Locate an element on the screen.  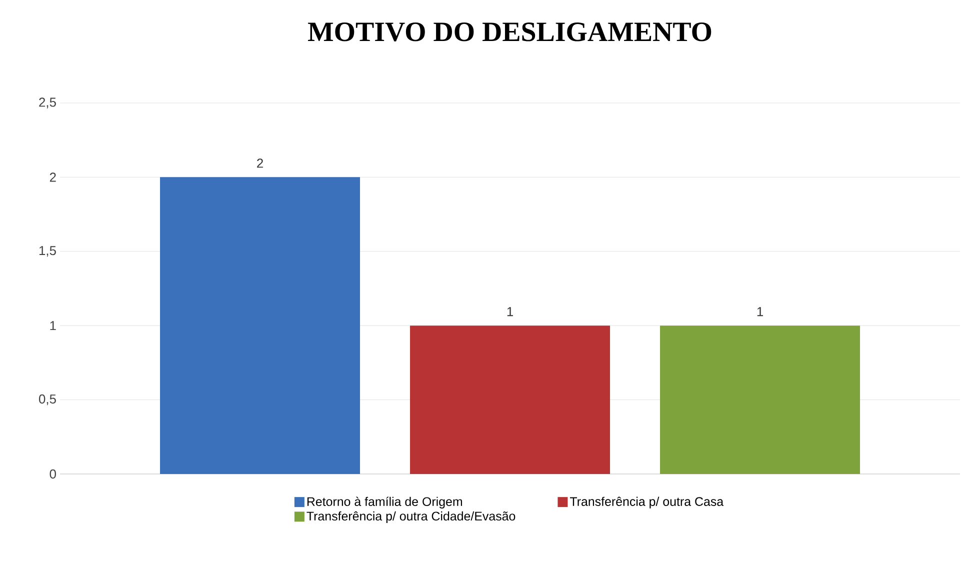
y-tick-label: 1,5 is located at coordinates (47, 251).